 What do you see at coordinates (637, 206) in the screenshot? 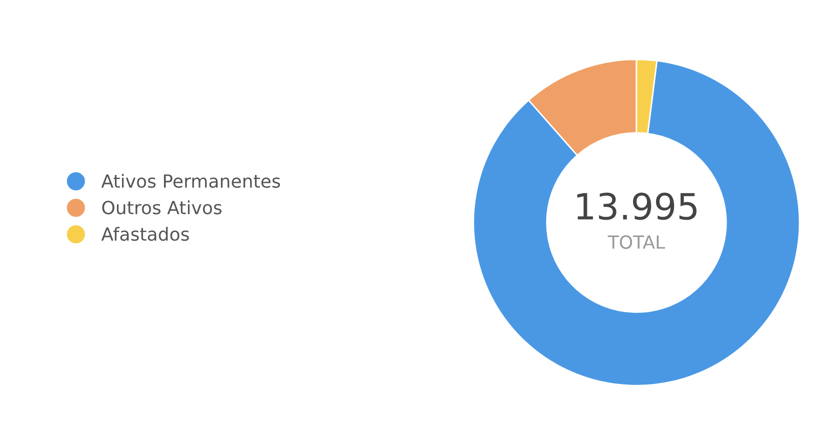
I see `text: 13.995` at bounding box center [637, 206].